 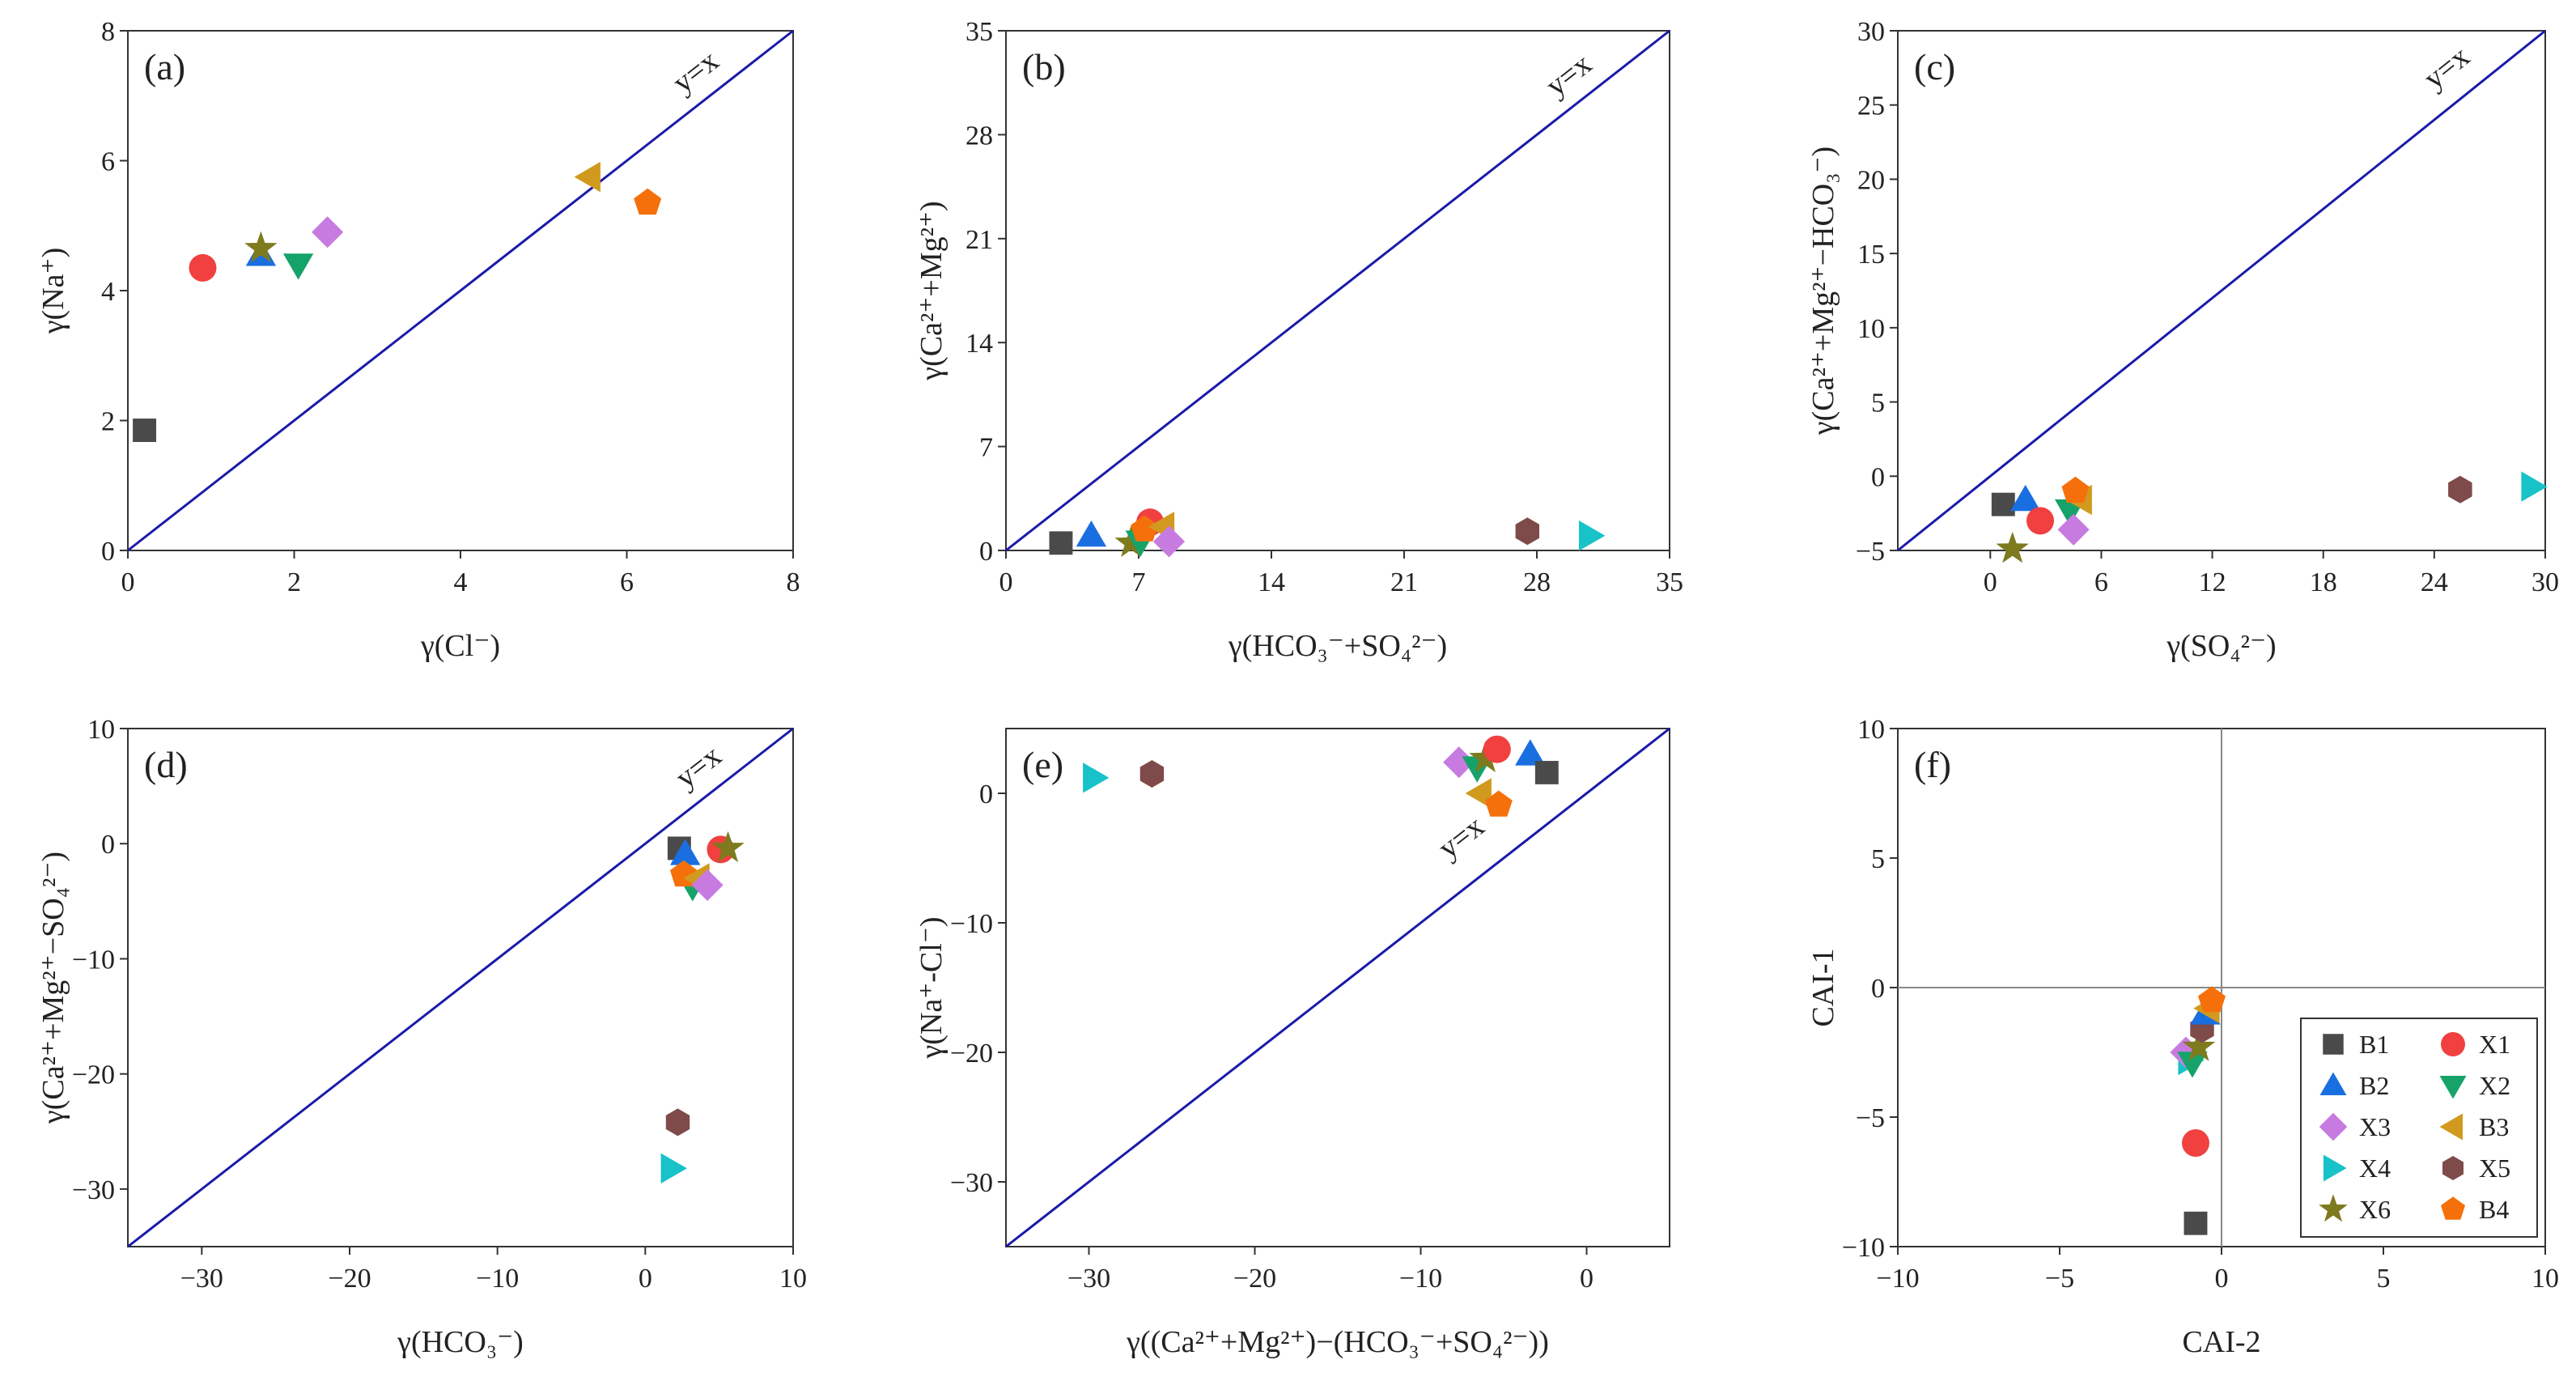 I want to click on y-axis-label: γ(Ca²⁺+Mg²⁺), so click(x=931, y=290).